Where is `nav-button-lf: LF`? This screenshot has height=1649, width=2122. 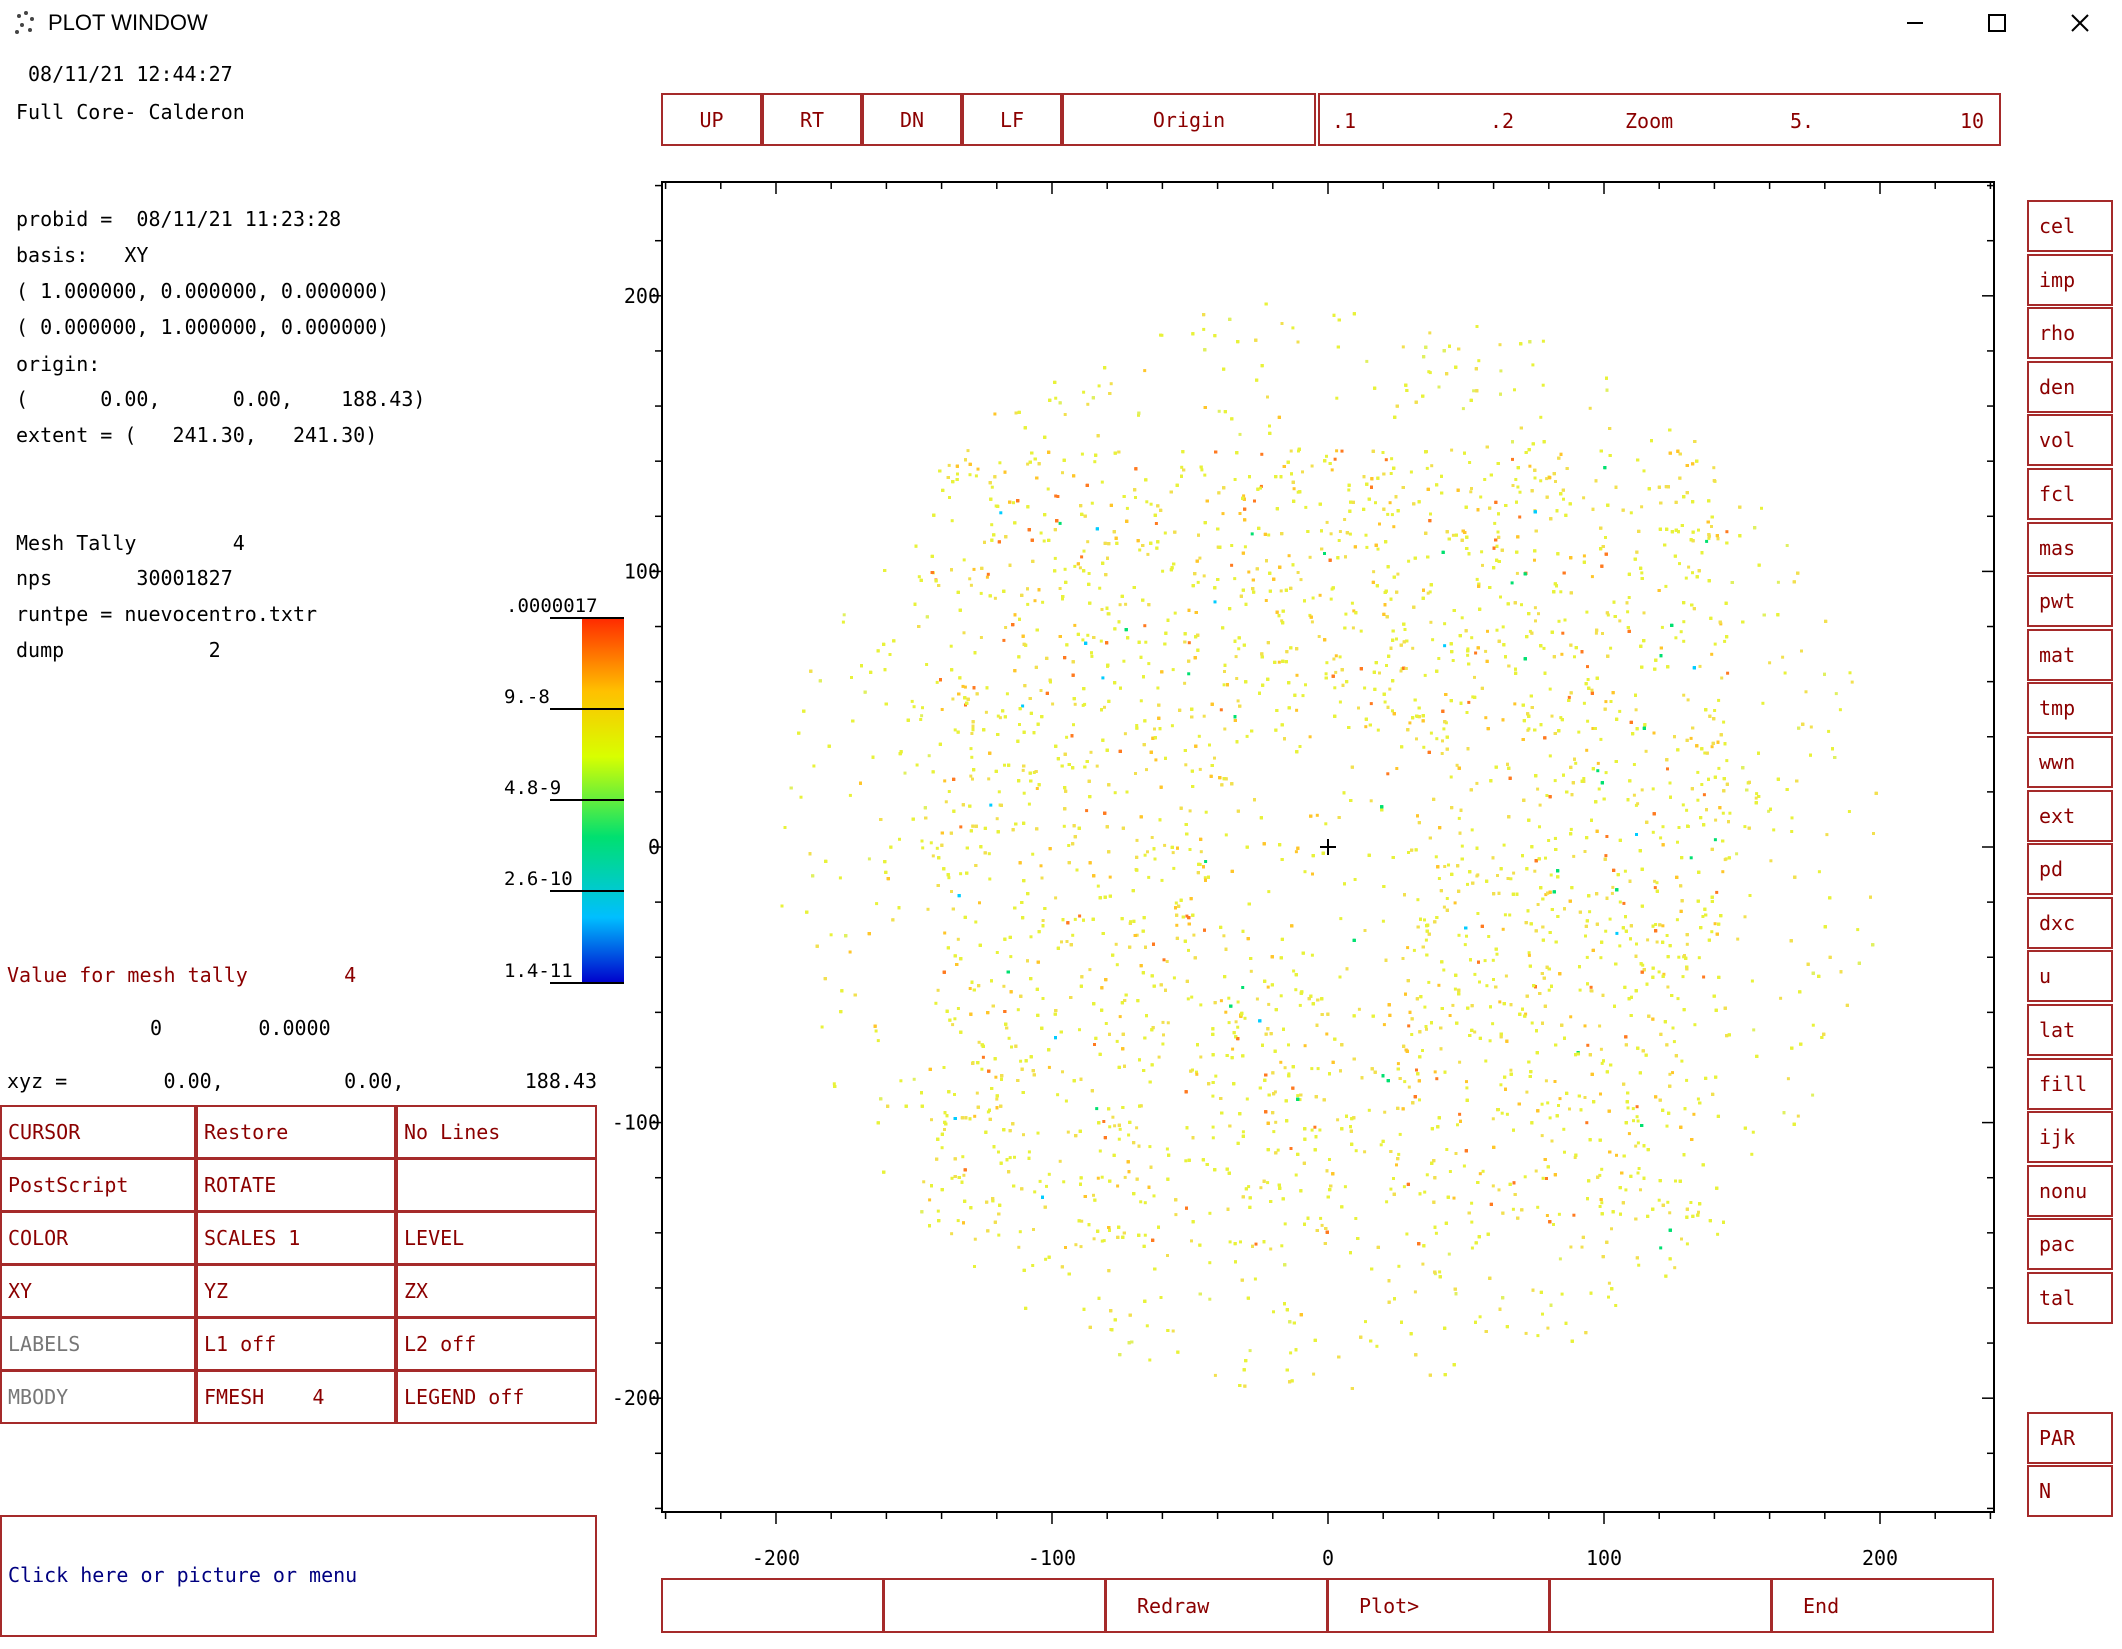 nav-button-lf: LF is located at coordinates (1012, 119).